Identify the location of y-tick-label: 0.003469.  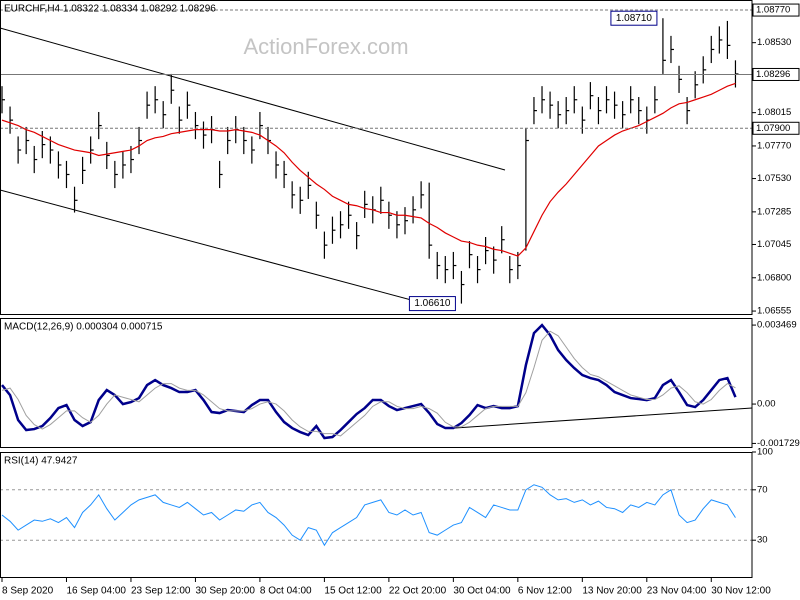
(777, 325).